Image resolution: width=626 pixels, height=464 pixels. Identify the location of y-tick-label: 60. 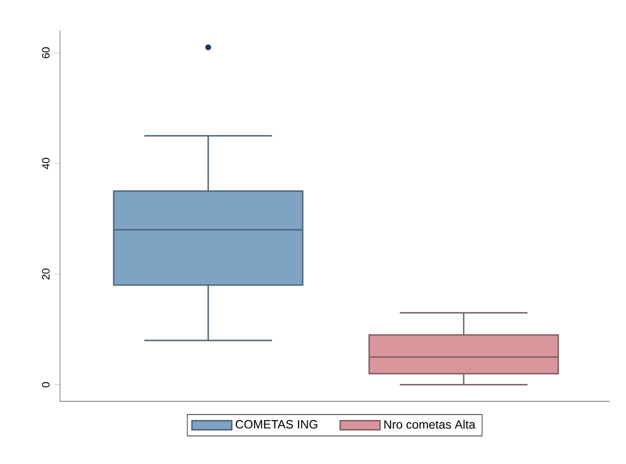
(46, 52).